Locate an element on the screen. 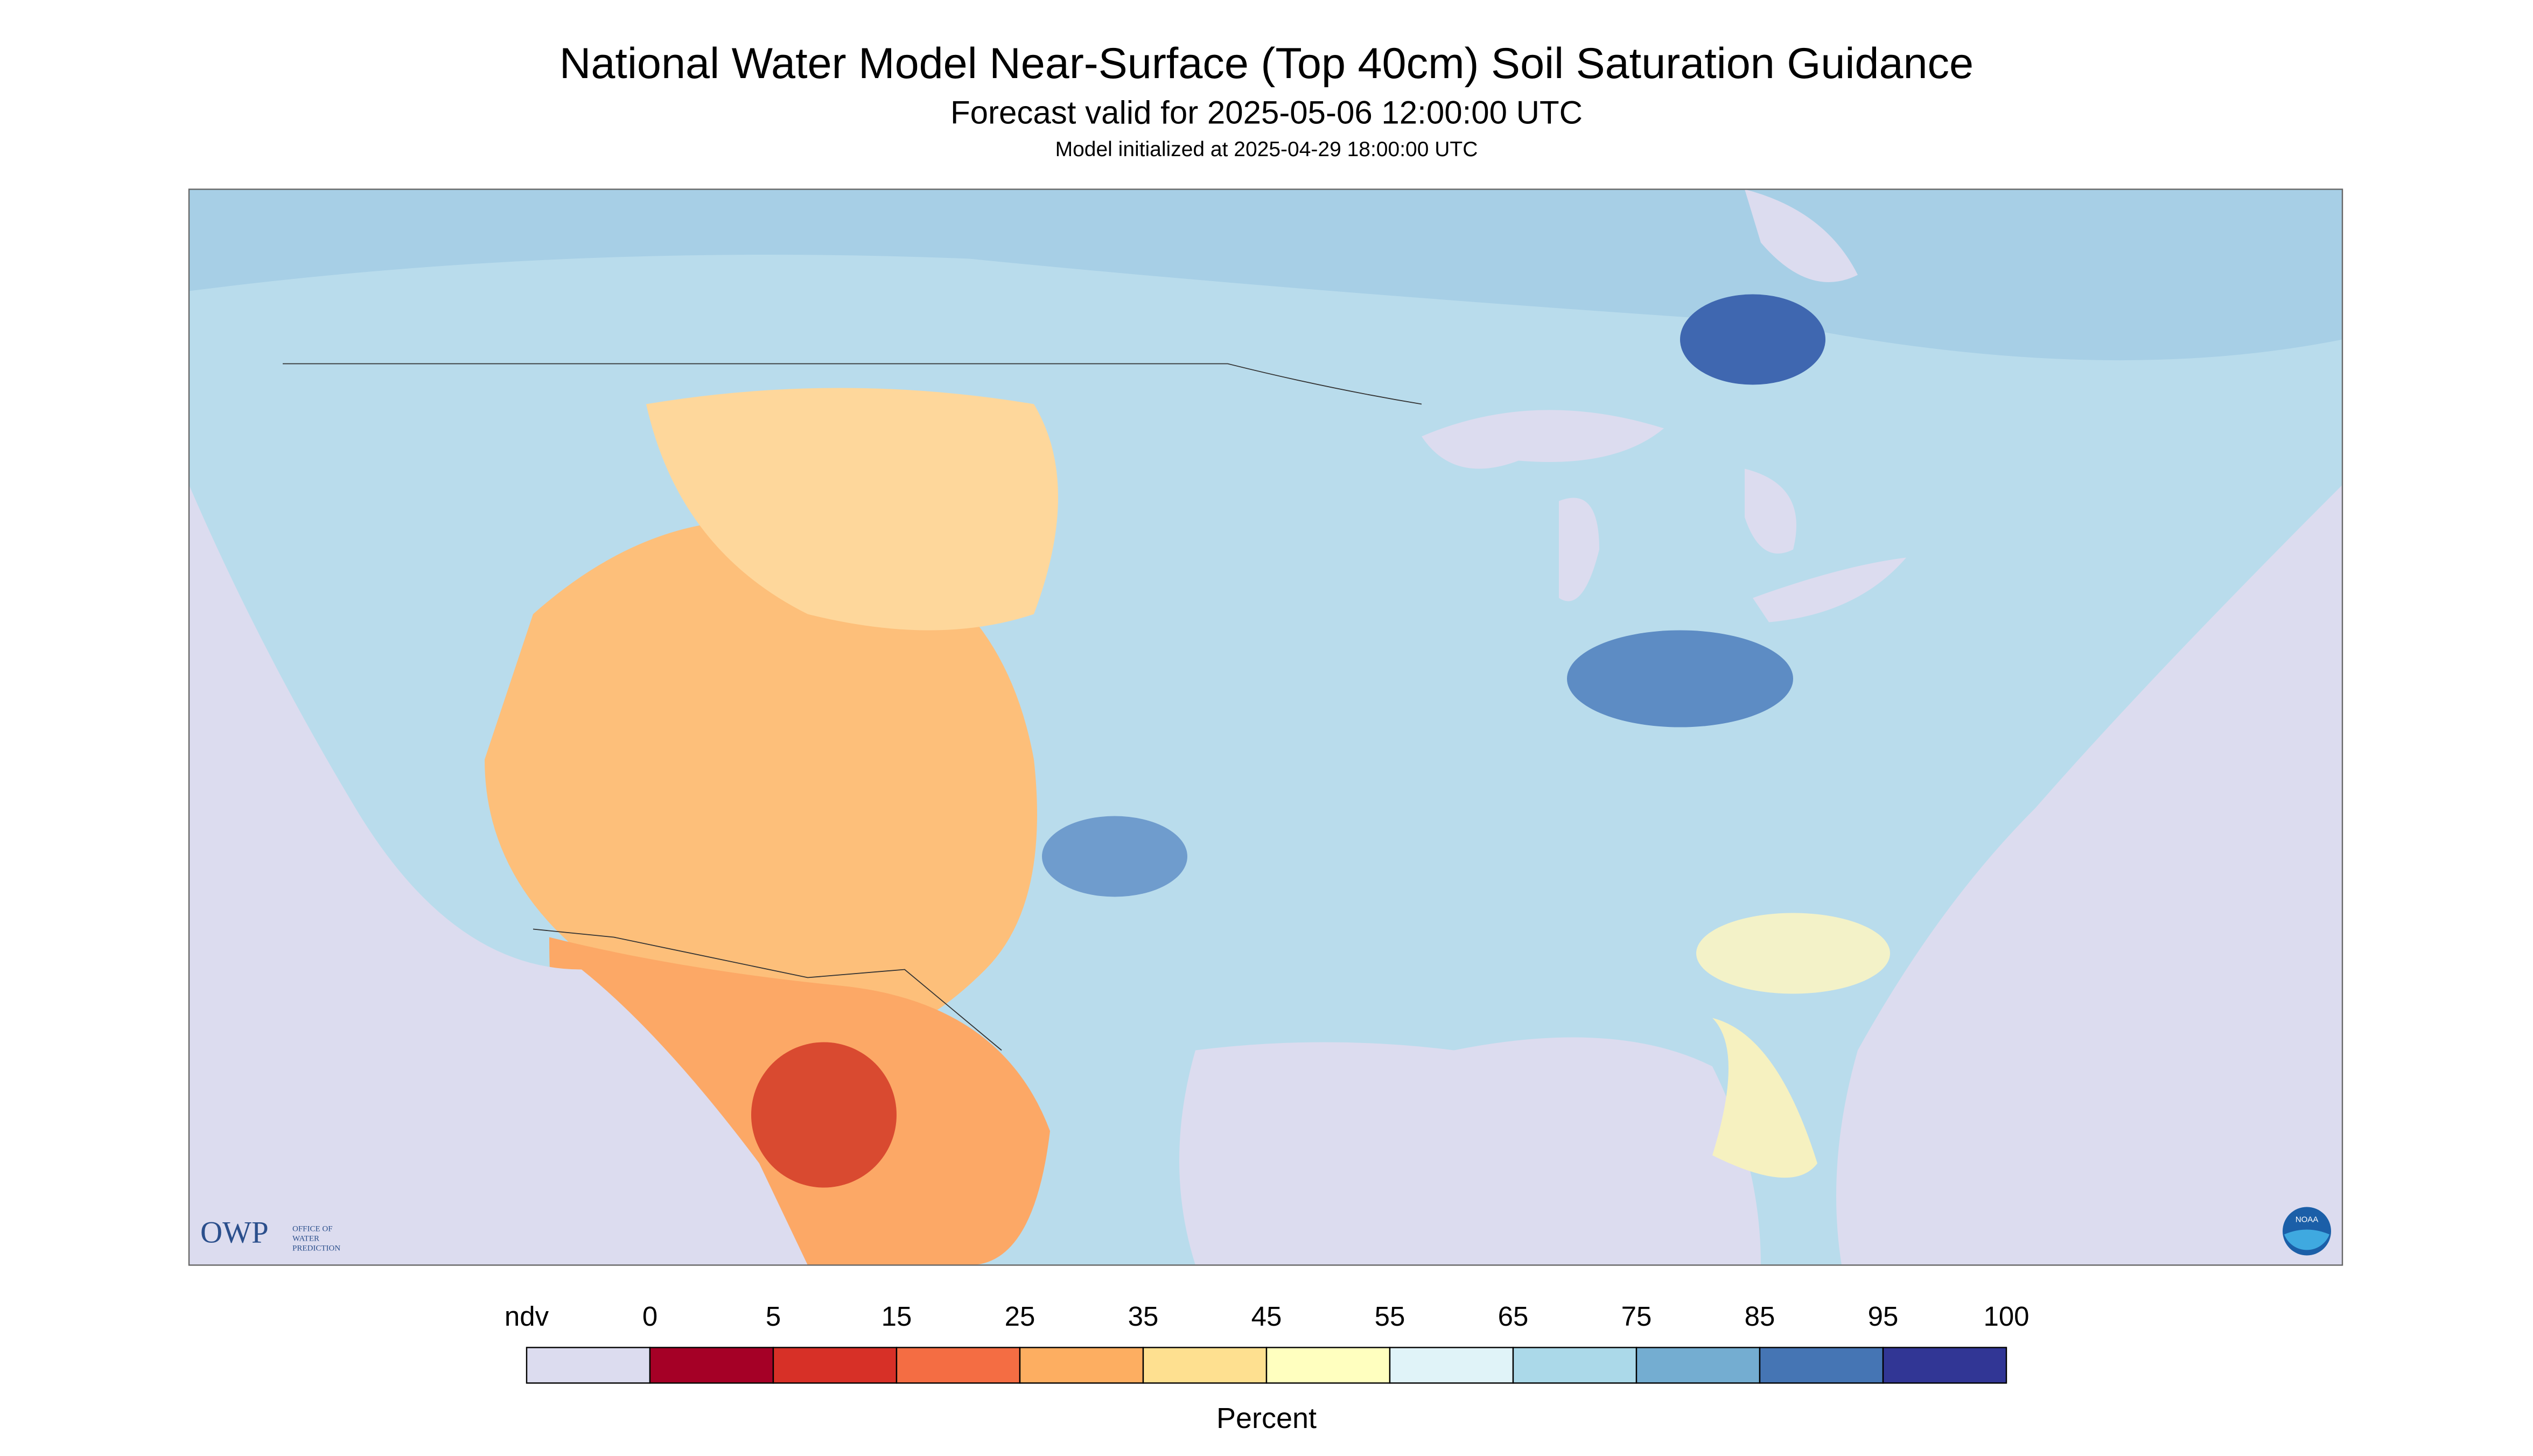 The width and height of the screenshot is (2533, 1456). owp-logo: OWP is located at coordinates (234, 1233).